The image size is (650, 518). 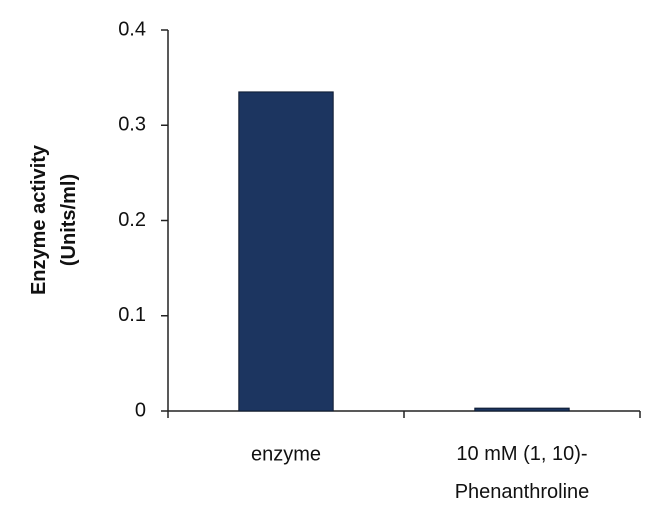 I want to click on x-tick-label: 10 mM (1, 10)-Phenanthroline, so click(x=522, y=473).